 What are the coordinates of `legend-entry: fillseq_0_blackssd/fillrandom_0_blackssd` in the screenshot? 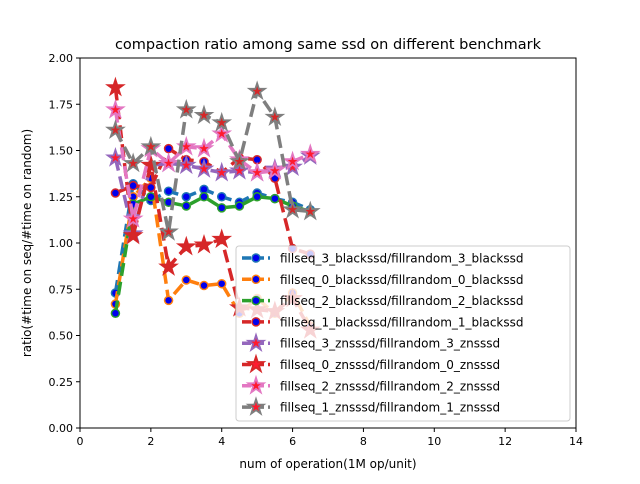 It's located at (383, 280).